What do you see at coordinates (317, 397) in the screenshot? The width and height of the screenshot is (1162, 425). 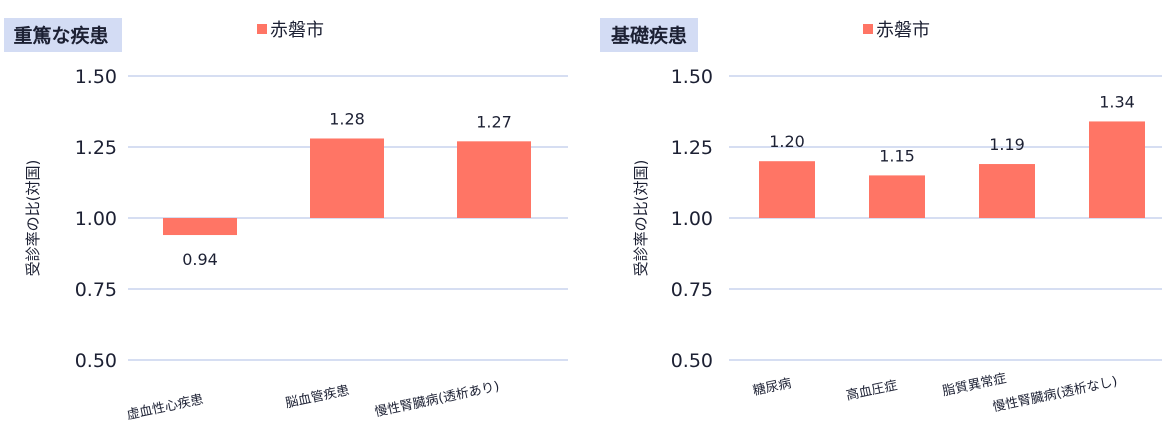 I see `category-label: 脳血管疾患` at bounding box center [317, 397].